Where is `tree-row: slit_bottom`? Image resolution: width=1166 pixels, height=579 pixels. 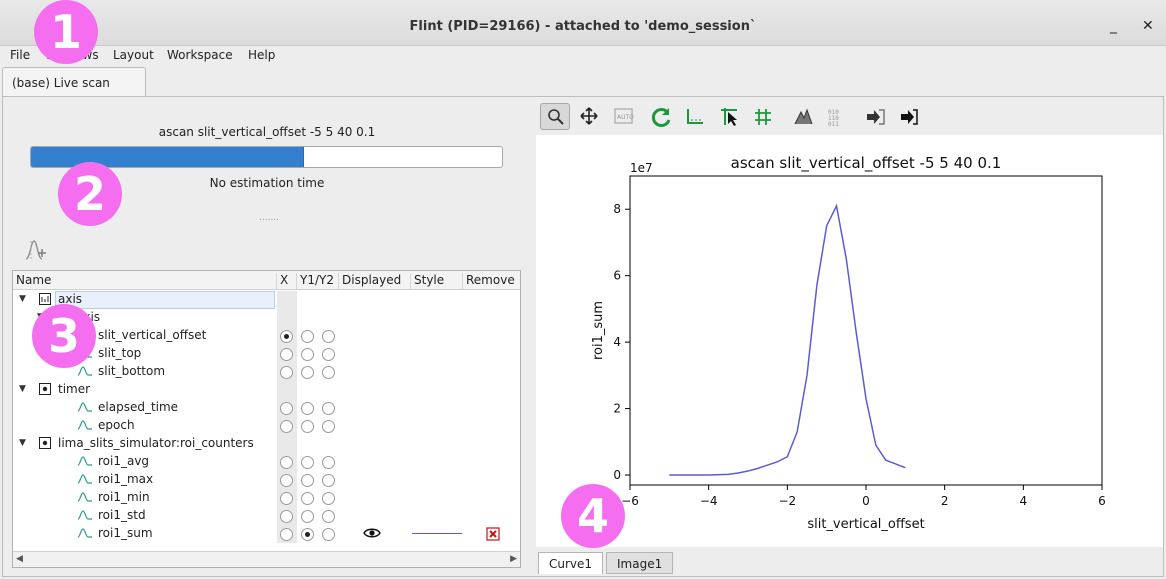
tree-row: slit_bottom is located at coordinates (266, 372).